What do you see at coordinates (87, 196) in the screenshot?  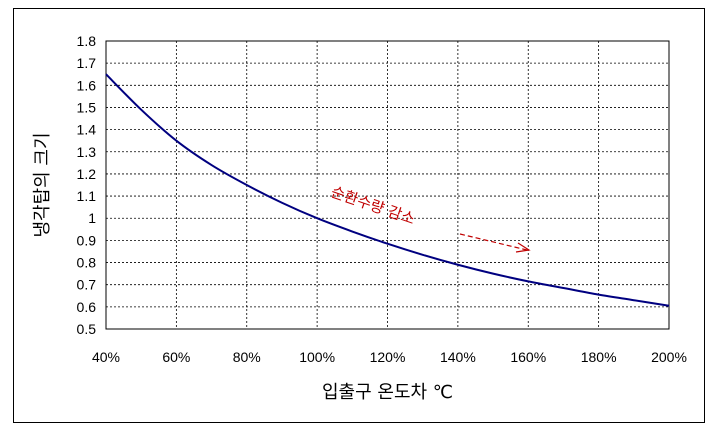 I see `y-tick-label: 1.1` at bounding box center [87, 196].